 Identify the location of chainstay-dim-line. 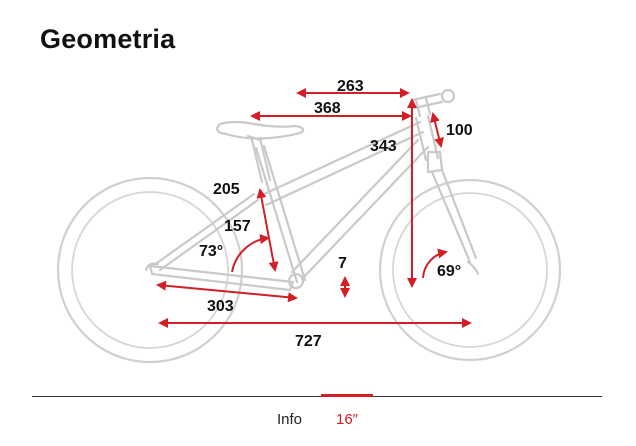
(227, 291).